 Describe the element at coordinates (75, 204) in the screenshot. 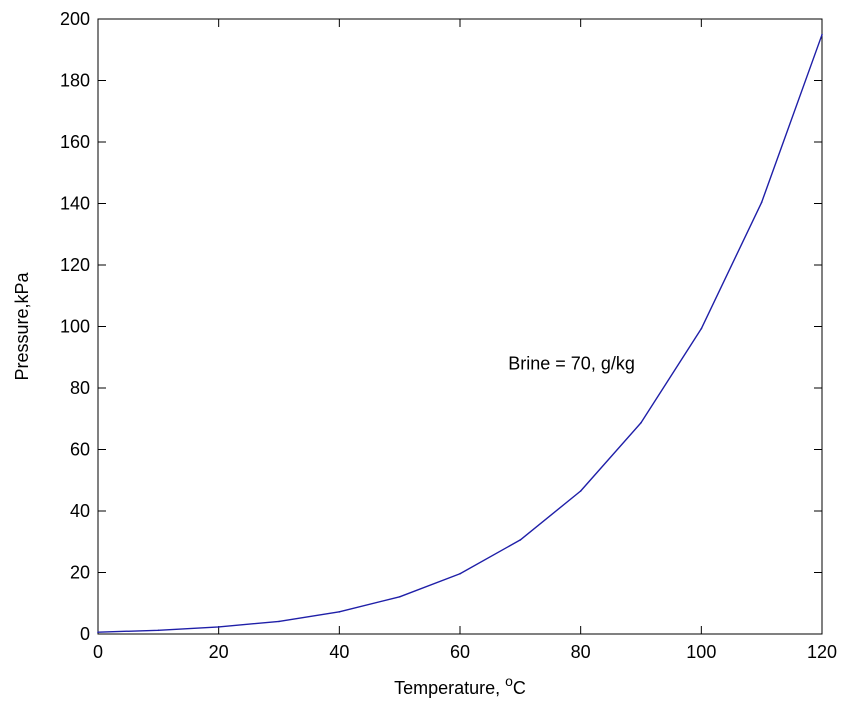

I see `y-tick-label: 140` at that location.